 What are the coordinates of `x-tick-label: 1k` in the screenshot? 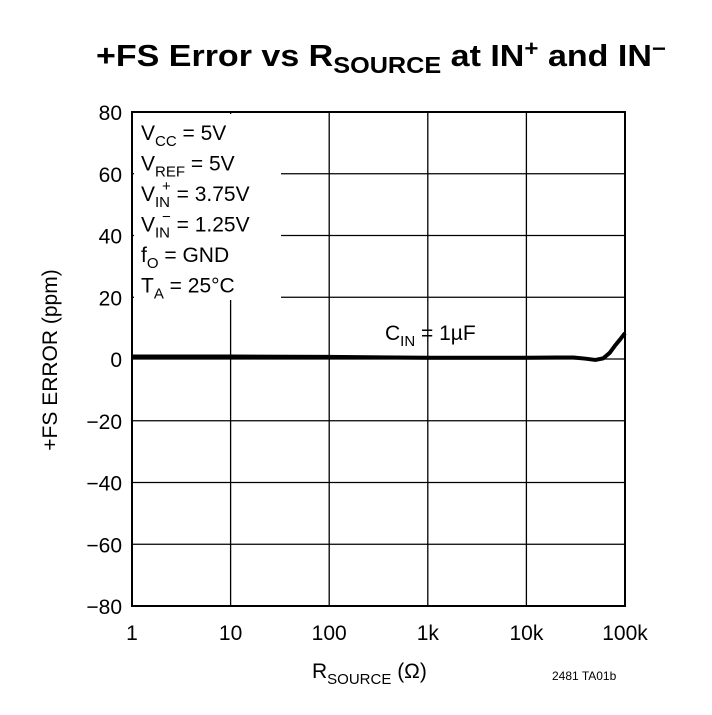 It's located at (428, 633).